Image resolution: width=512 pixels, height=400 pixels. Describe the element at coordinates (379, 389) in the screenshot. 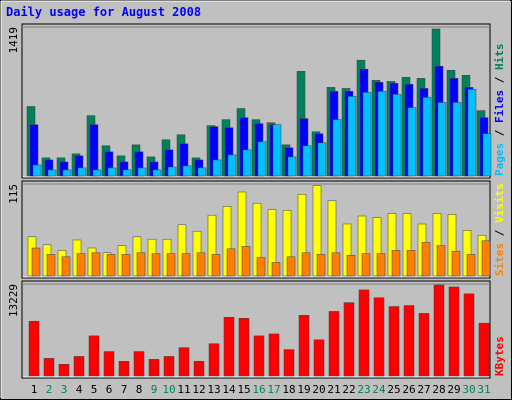

I see `x-tick-label: 24` at that location.